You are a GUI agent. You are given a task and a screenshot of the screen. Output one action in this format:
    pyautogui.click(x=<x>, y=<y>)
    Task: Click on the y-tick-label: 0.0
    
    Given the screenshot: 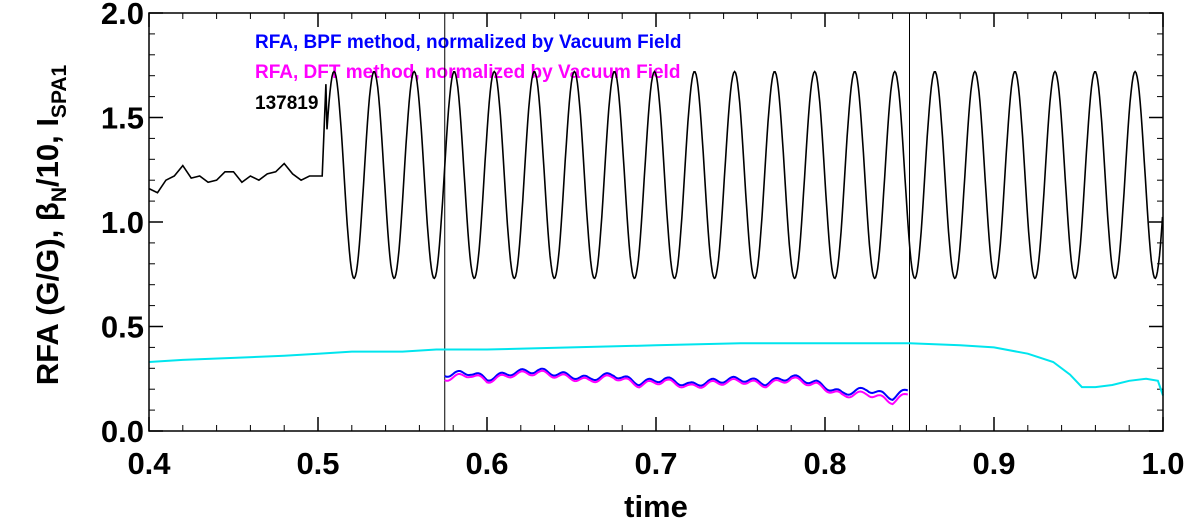 What is the action you would take?
    pyautogui.click(x=122, y=431)
    